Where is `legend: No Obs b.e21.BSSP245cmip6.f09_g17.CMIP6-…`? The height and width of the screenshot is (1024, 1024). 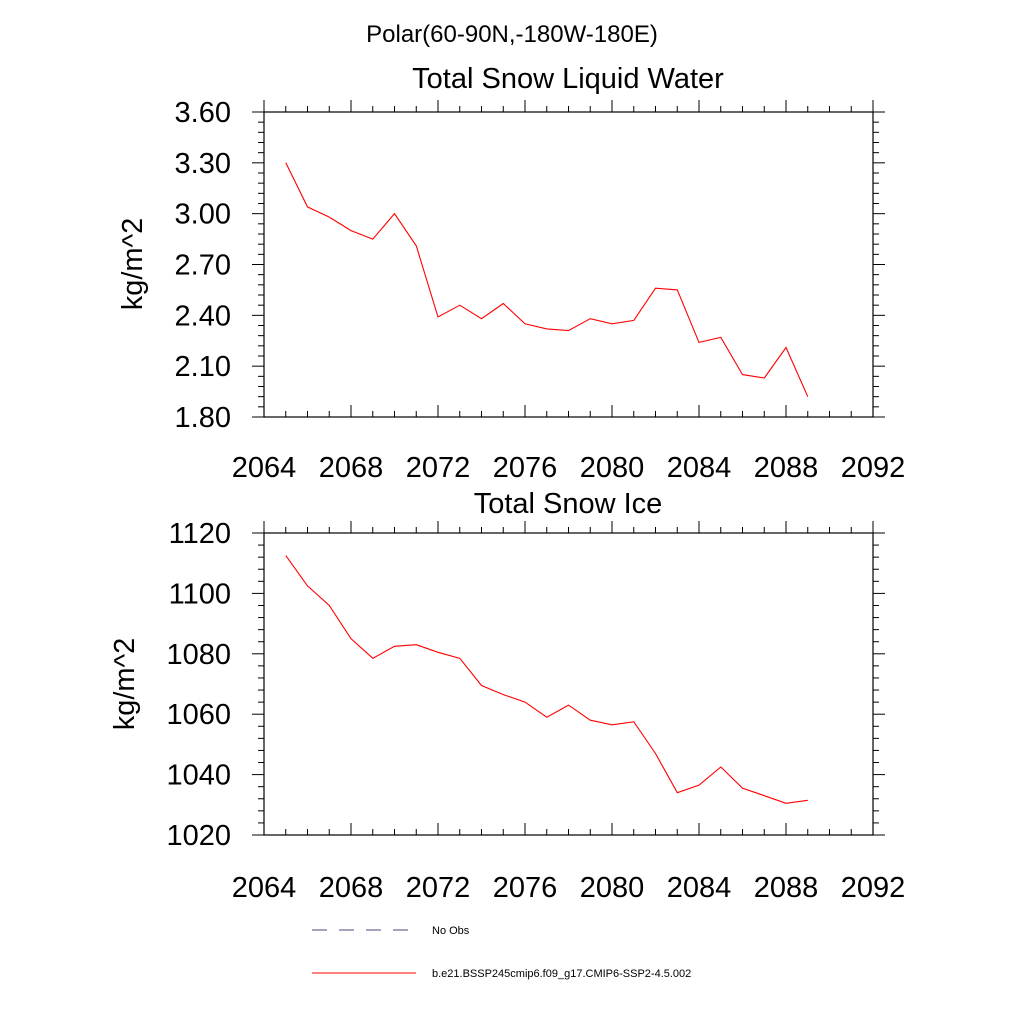
legend: No Obs b.e21.BSSP245cmip6.f09_g17.CMIP6-… is located at coordinates (501, 952).